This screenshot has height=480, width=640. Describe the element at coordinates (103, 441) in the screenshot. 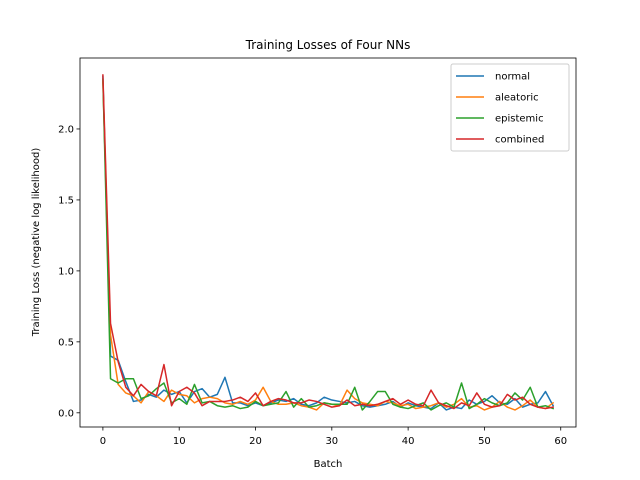

I see `x-tick-label: 0` at that location.